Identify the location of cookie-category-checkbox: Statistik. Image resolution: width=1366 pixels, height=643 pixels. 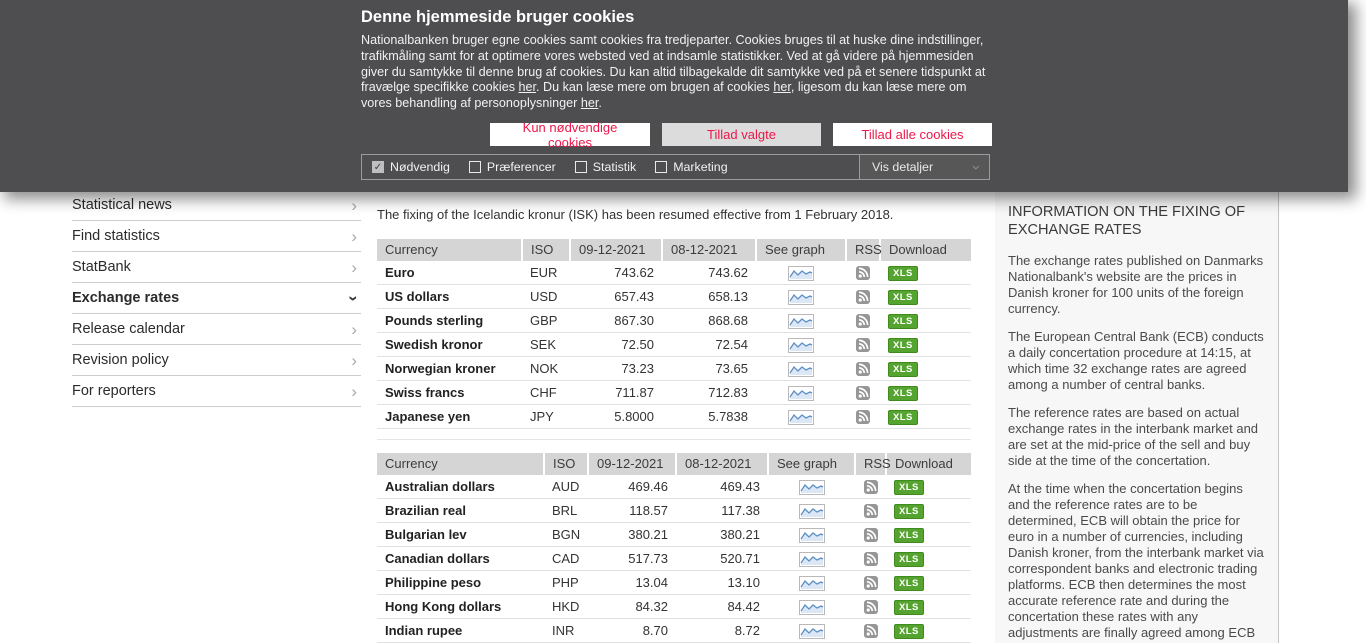
(605, 167).